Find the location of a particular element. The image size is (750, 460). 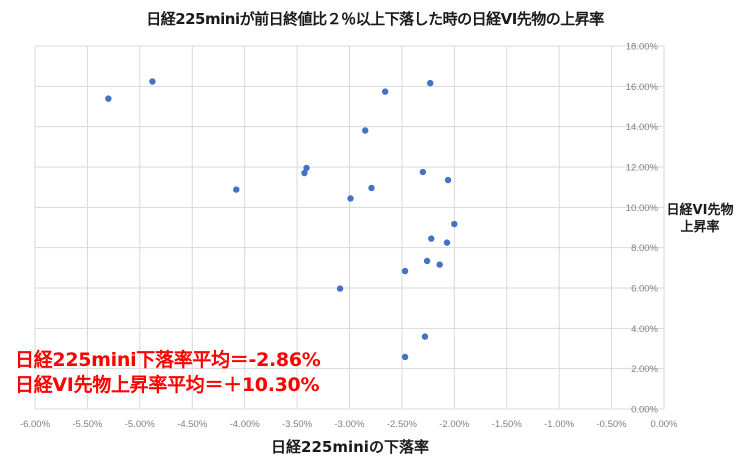

chart-title: 日経225miniが前日終値比２％以上下落した時の日経VI先物の上昇率 is located at coordinates (375, 19).